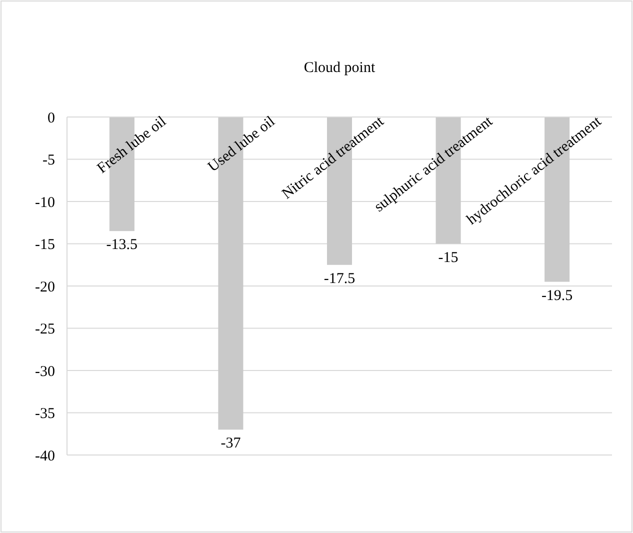 Image resolution: width=633 pixels, height=533 pixels. What do you see at coordinates (48, 160) in the screenshot?
I see `y-tick-label: -5` at bounding box center [48, 160].